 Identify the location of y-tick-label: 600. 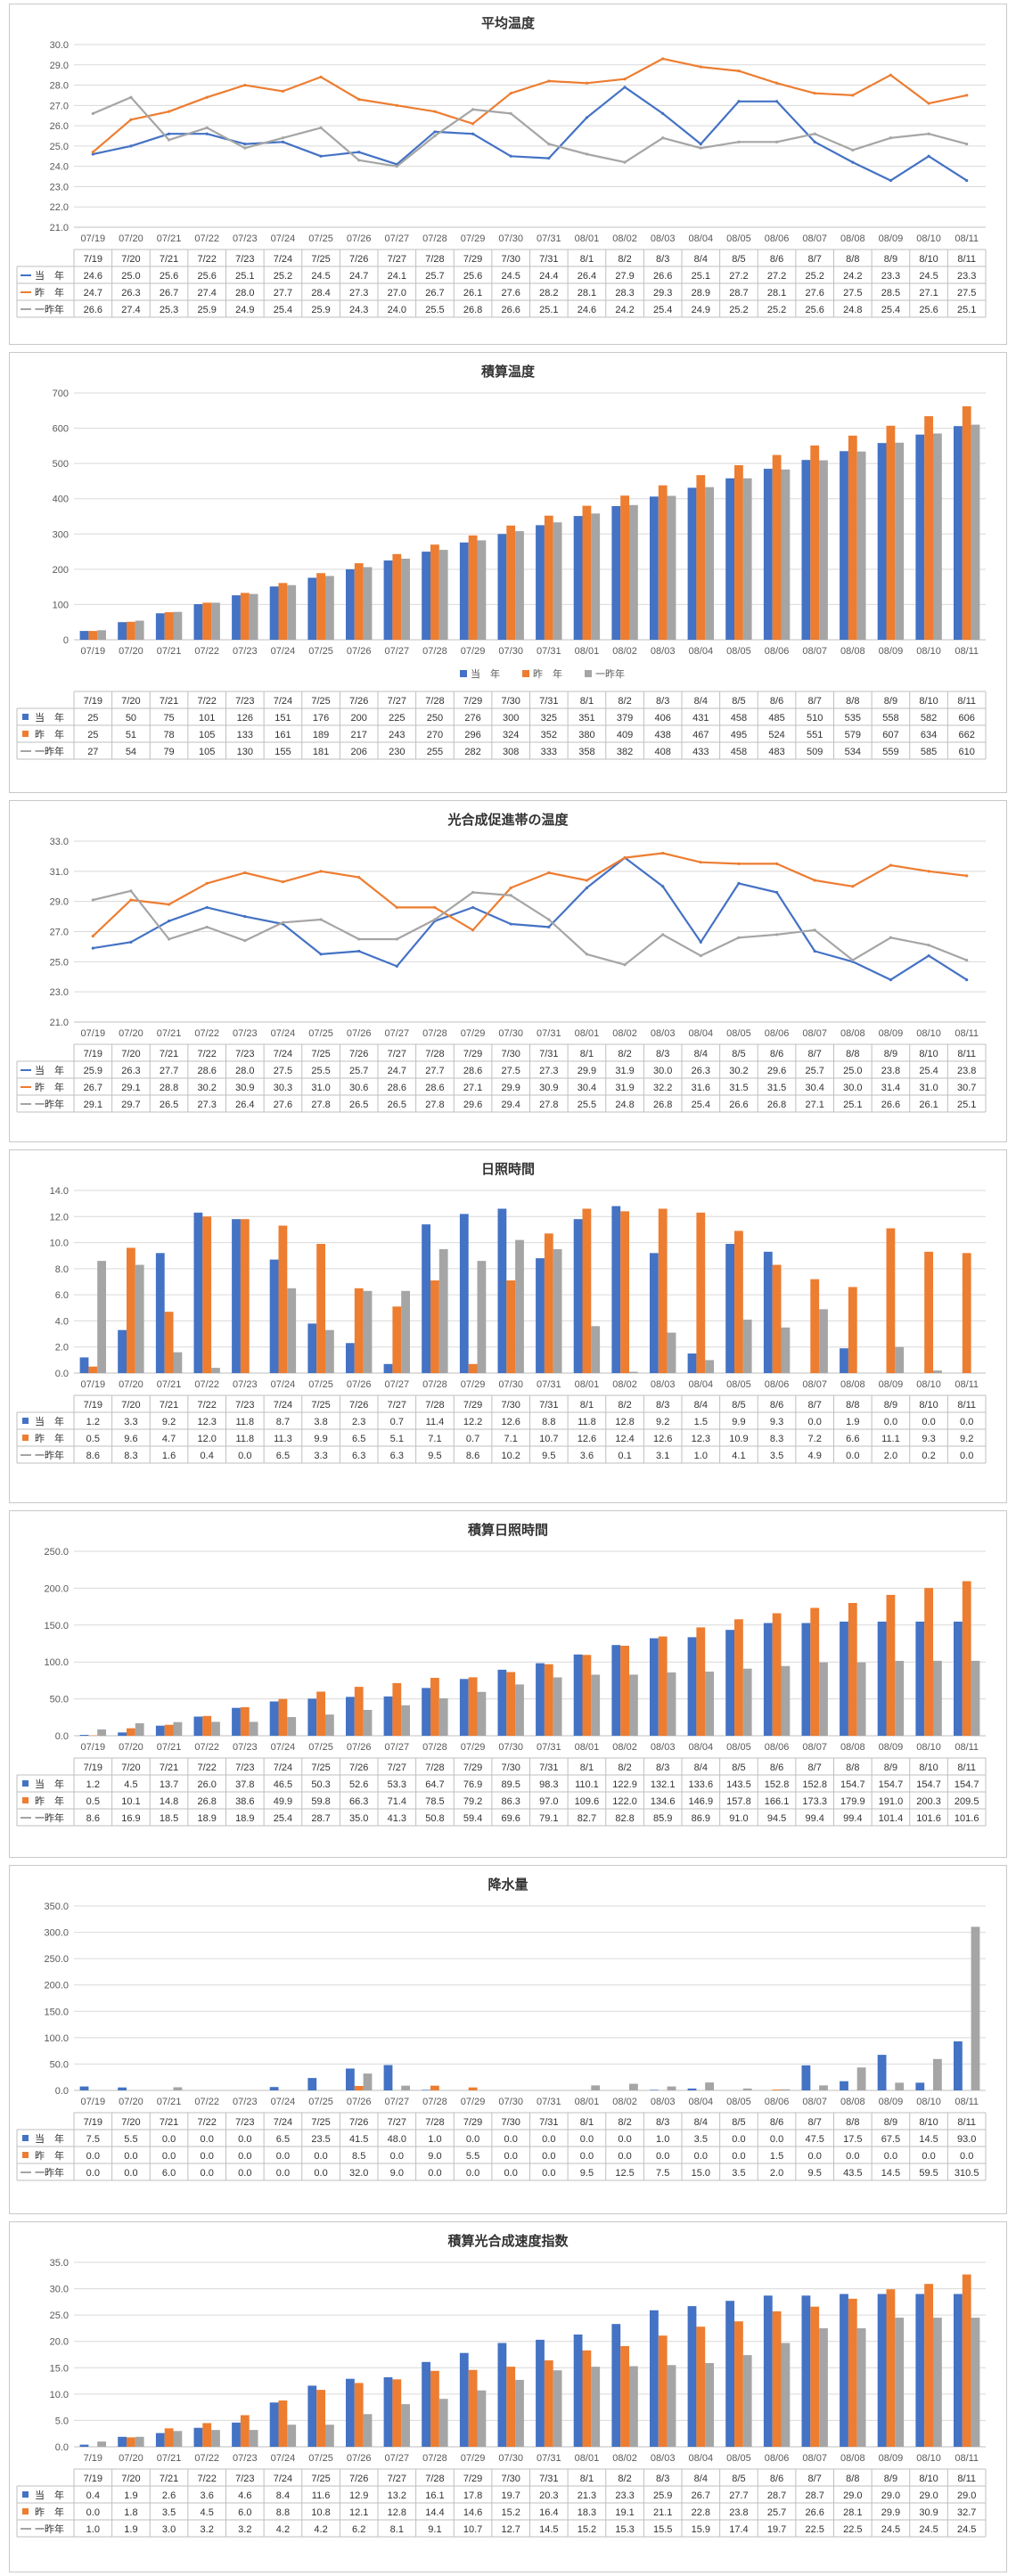
(61, 429).